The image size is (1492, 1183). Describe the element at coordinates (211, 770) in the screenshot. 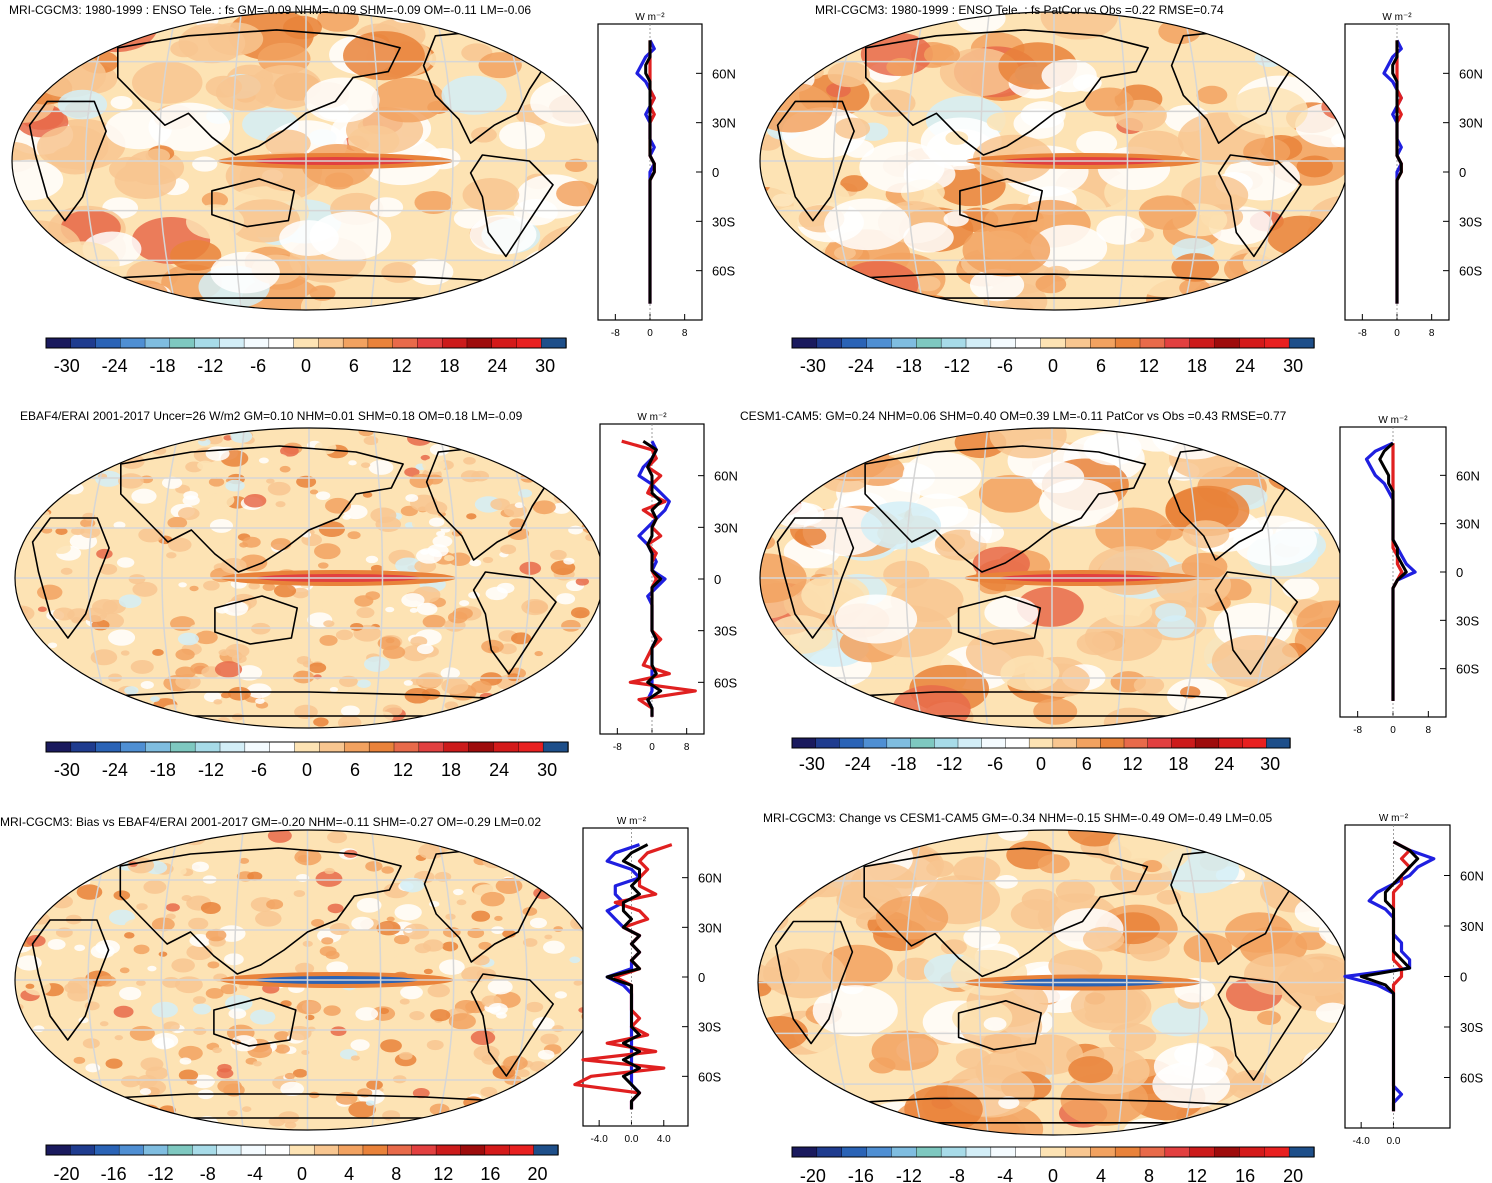

I see `colorbar-tick-label: -12` at that location.